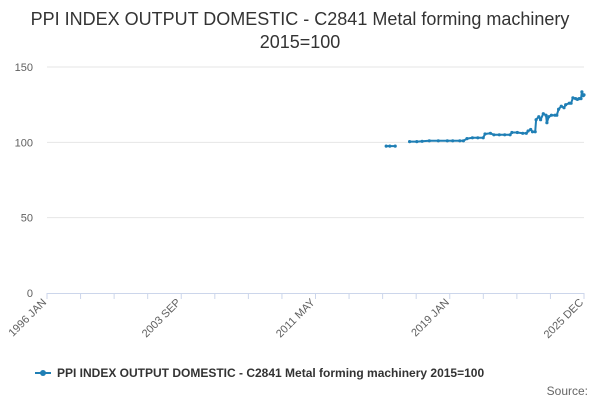 The width and height of the screenshot is (600, 400). What do you see at coordinates (567, 391) in the screenshot?
I see `source-label: Source:` at bounding box center [567, 391].